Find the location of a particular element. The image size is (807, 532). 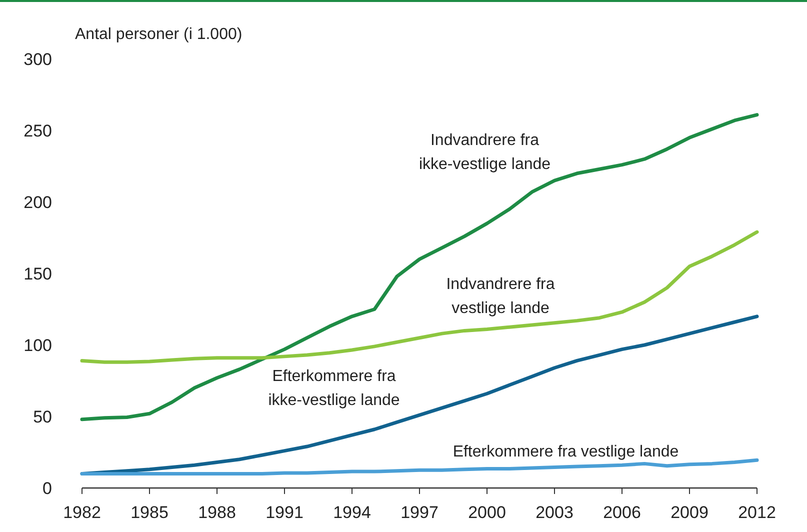

y-tick-label: 0 is located at coordinates (47, 488).